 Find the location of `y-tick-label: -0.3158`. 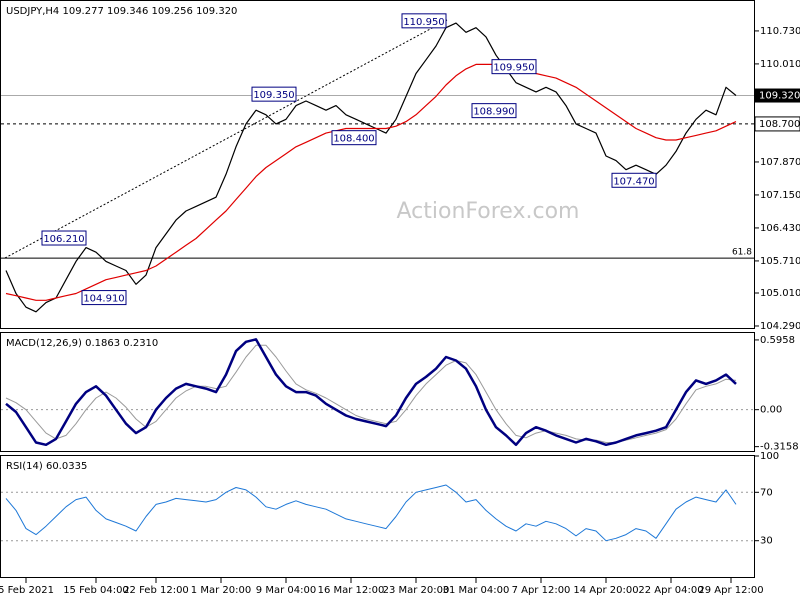

y-tick-label: -0.3158 is located at coordinates (779, 447).